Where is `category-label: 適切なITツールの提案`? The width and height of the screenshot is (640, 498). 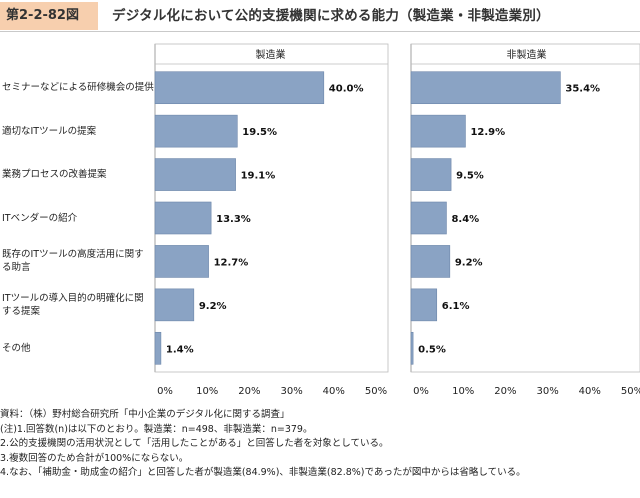
category-label: 適切なITツールの提案 is located at coordinates (49, 131).